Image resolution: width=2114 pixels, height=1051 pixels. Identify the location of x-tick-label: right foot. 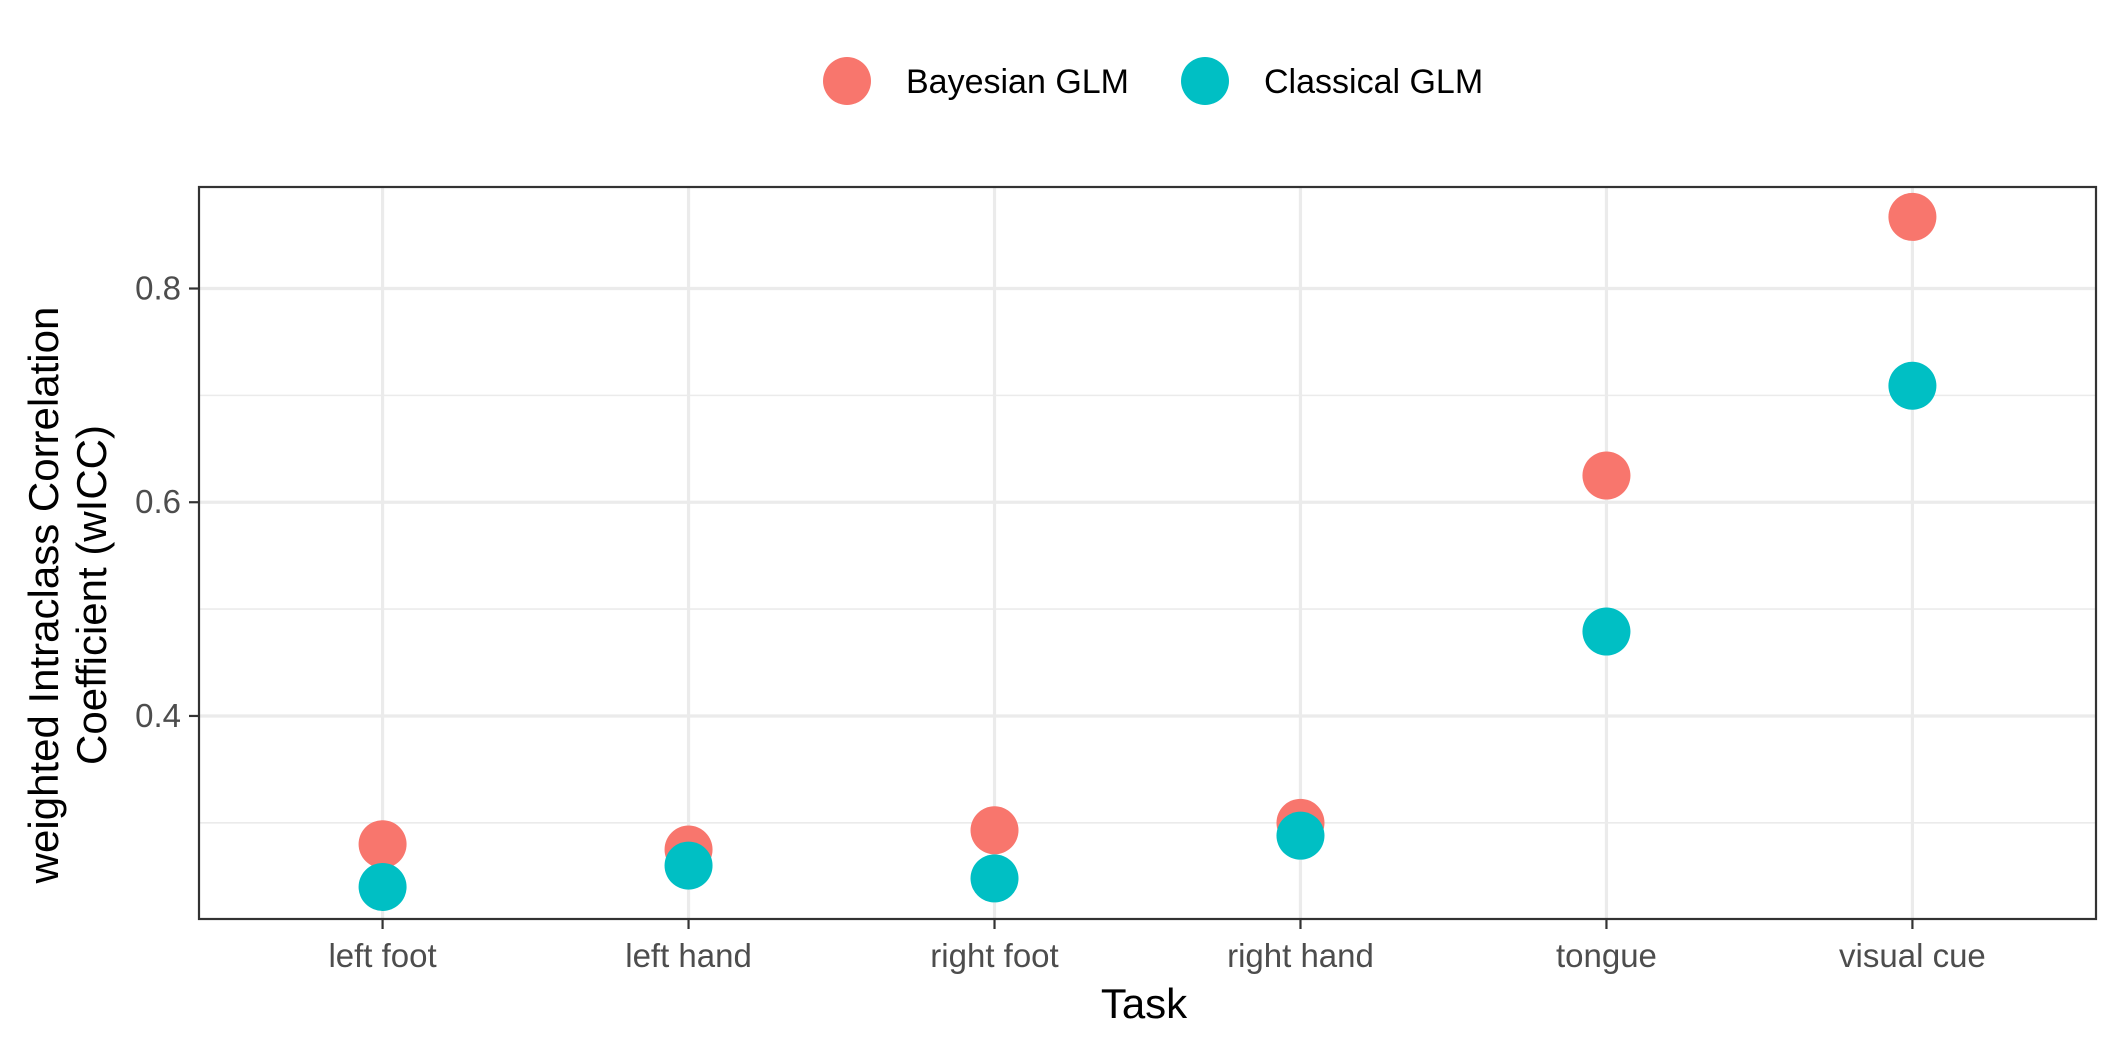
(994, 955).